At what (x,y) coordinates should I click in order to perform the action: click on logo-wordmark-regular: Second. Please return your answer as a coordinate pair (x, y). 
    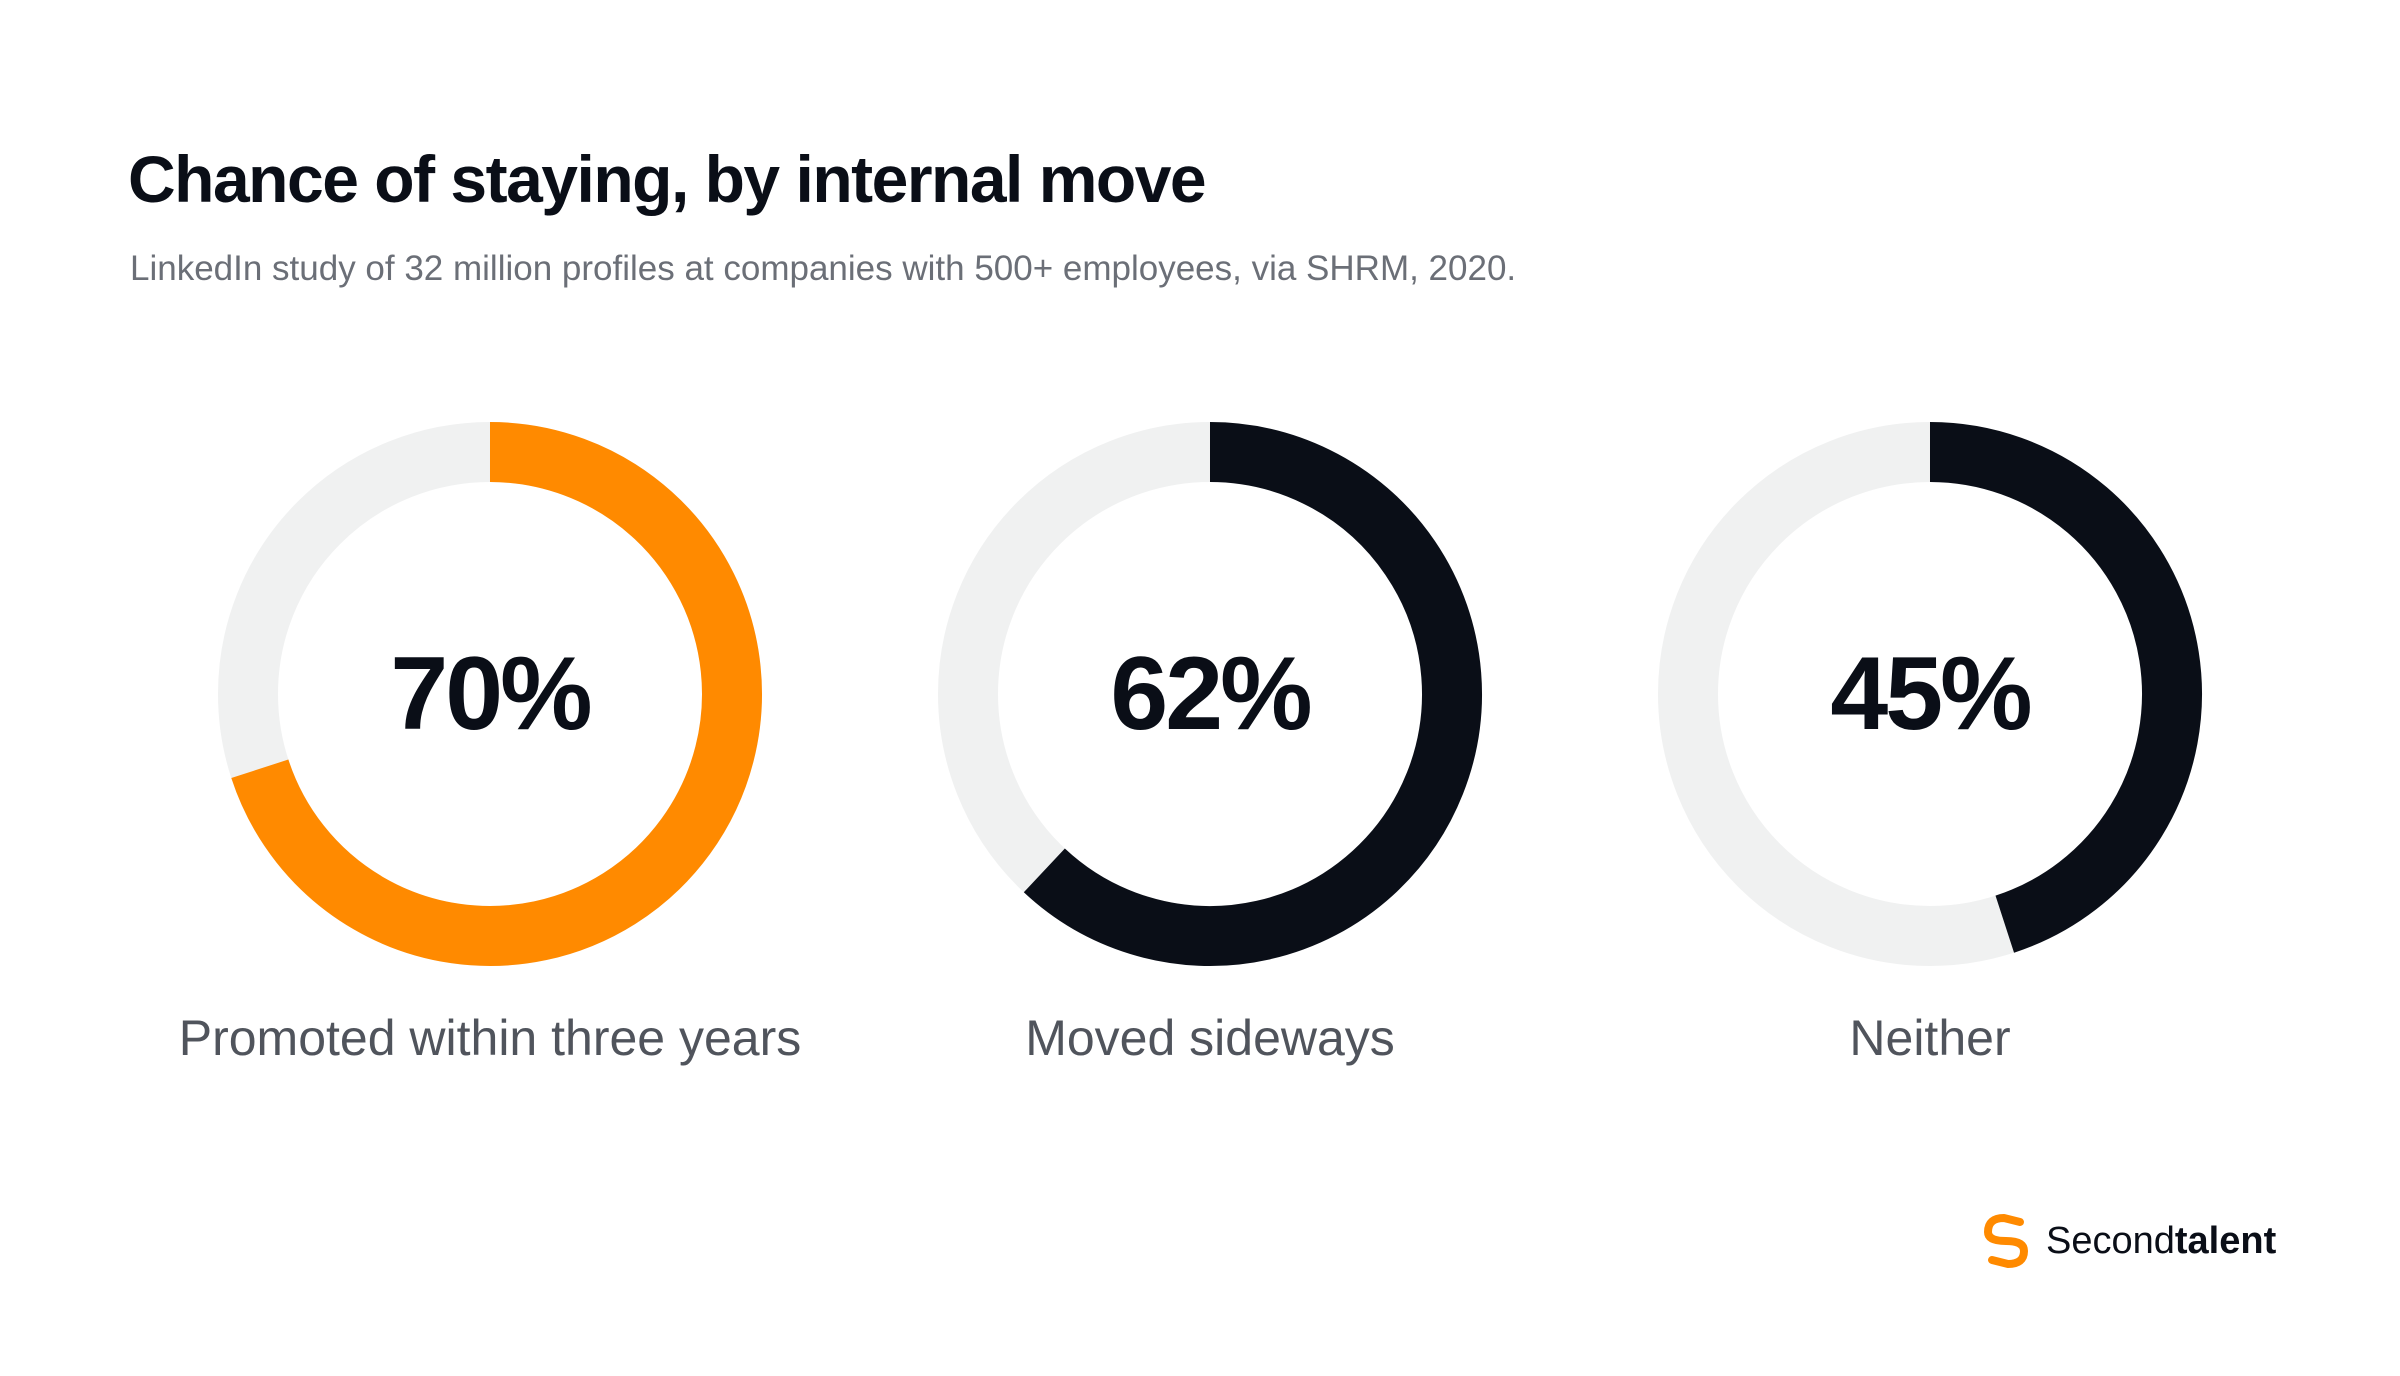
    Looking at the image, I should click on (2110, 1240).